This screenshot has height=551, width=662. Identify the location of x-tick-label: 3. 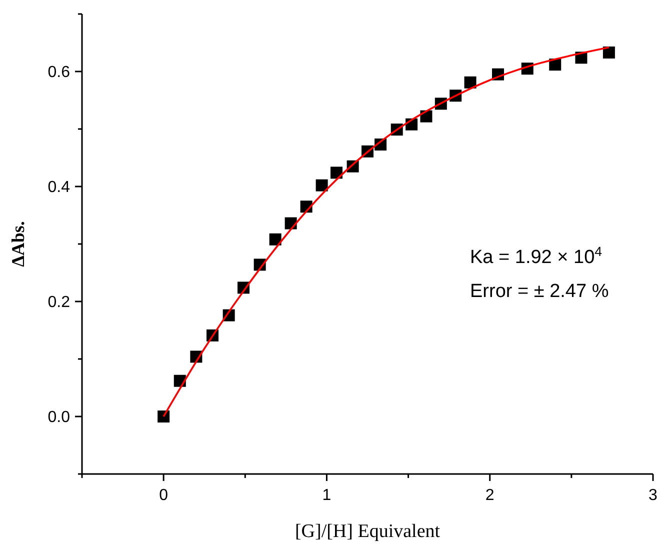
(653, 495).